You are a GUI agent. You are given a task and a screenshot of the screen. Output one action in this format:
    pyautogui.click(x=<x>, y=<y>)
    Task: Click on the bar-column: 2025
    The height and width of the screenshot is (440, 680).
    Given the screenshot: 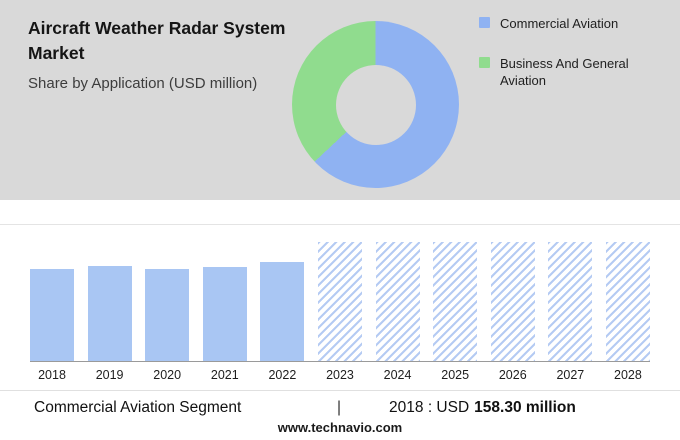 What is the action you would take?
    pyautogui.click(x=455, y=312)
    